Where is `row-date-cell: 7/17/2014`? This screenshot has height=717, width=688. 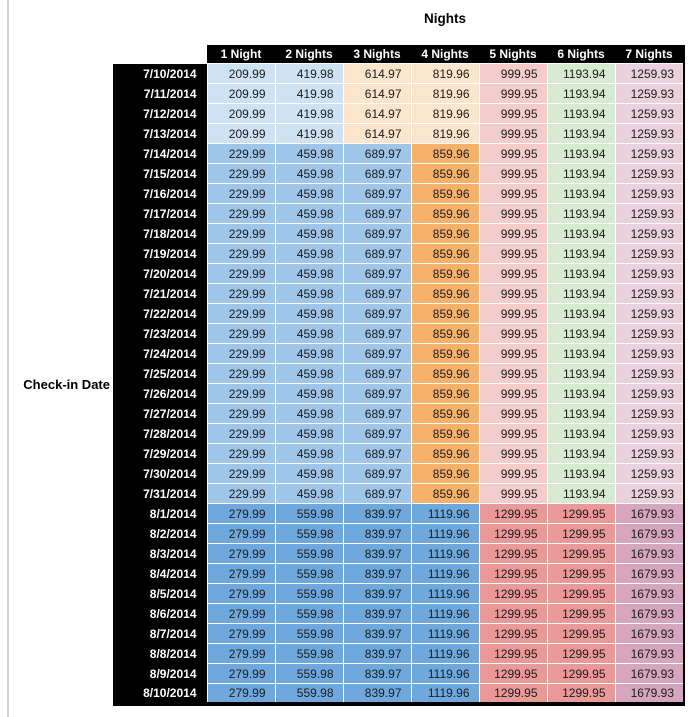
row-date-cell: 7/17/2014 is located at coordinates (160, 213).